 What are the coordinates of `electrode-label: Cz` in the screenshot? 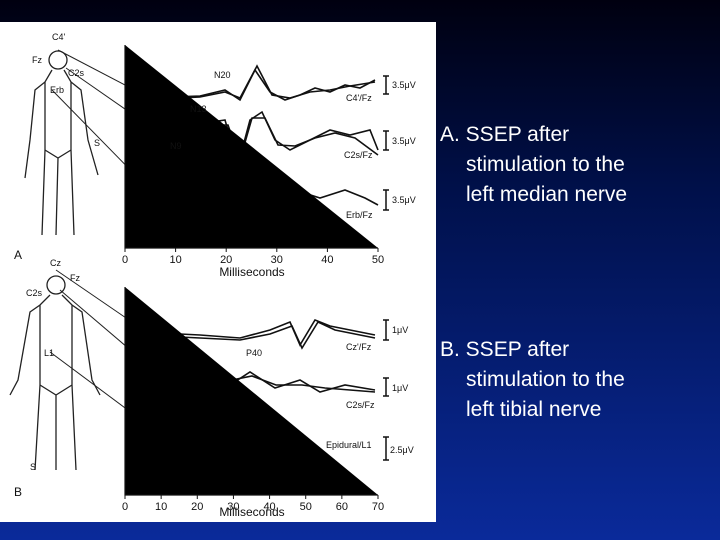 It's located at (55, 263).